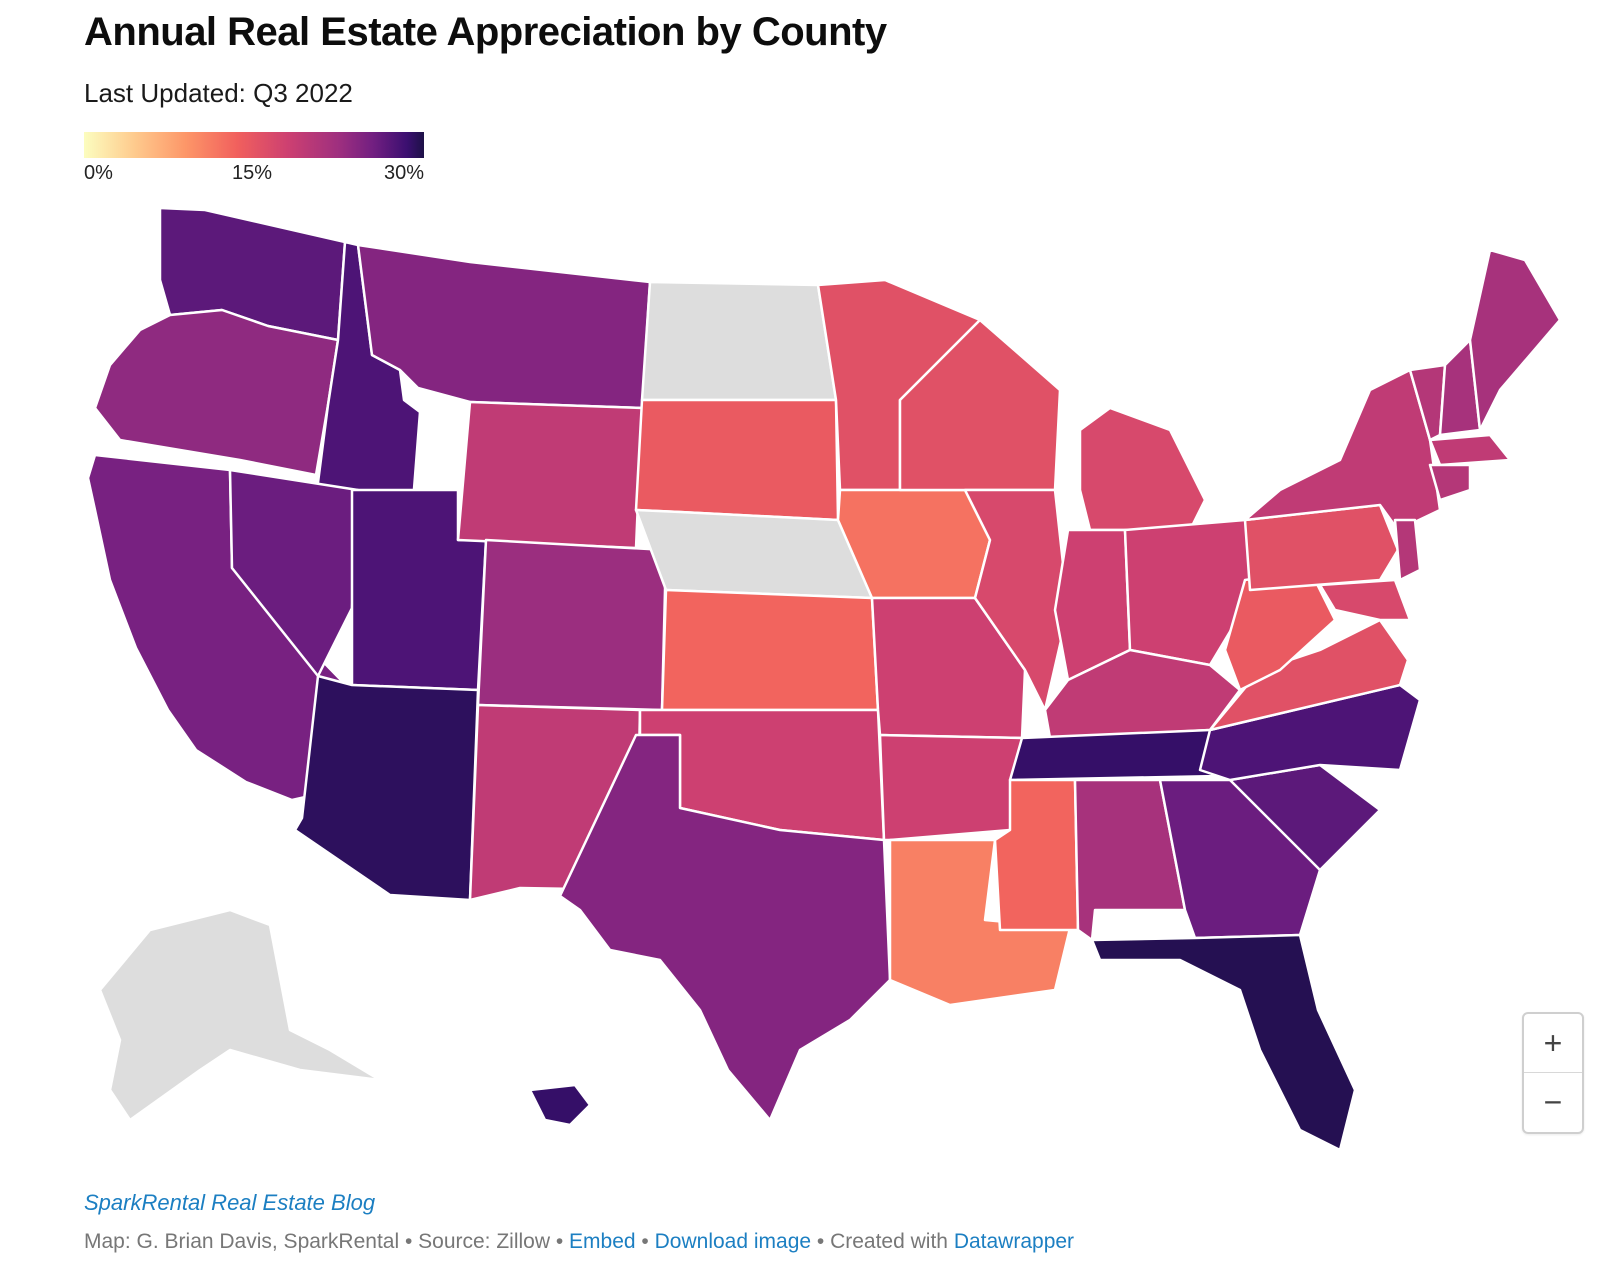 This screenshot has height=1262, width=1602. I want to click on state-louisiana, so click(980, 922).